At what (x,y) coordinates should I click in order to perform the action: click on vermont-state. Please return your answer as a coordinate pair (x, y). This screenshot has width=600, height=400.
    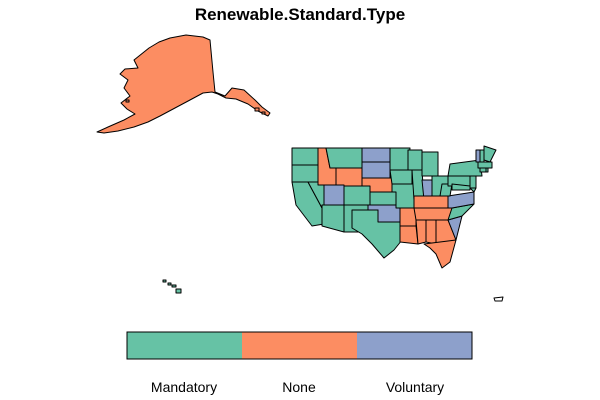
    Looking at the image, I should click on (478, 156).